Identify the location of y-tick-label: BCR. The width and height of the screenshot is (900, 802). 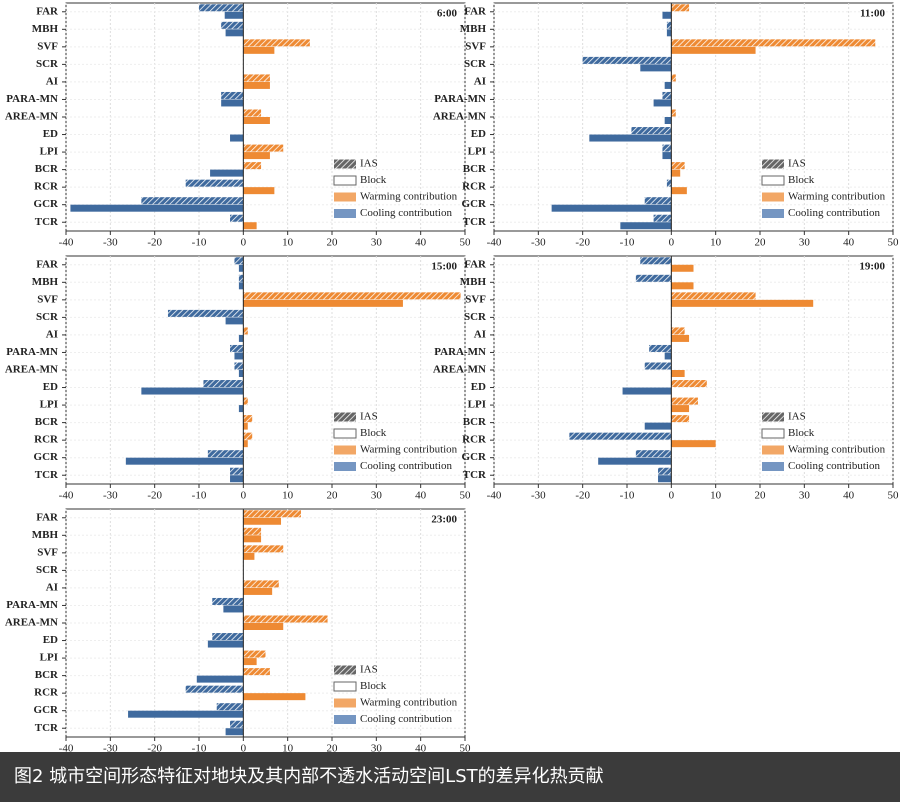
(47, 675).